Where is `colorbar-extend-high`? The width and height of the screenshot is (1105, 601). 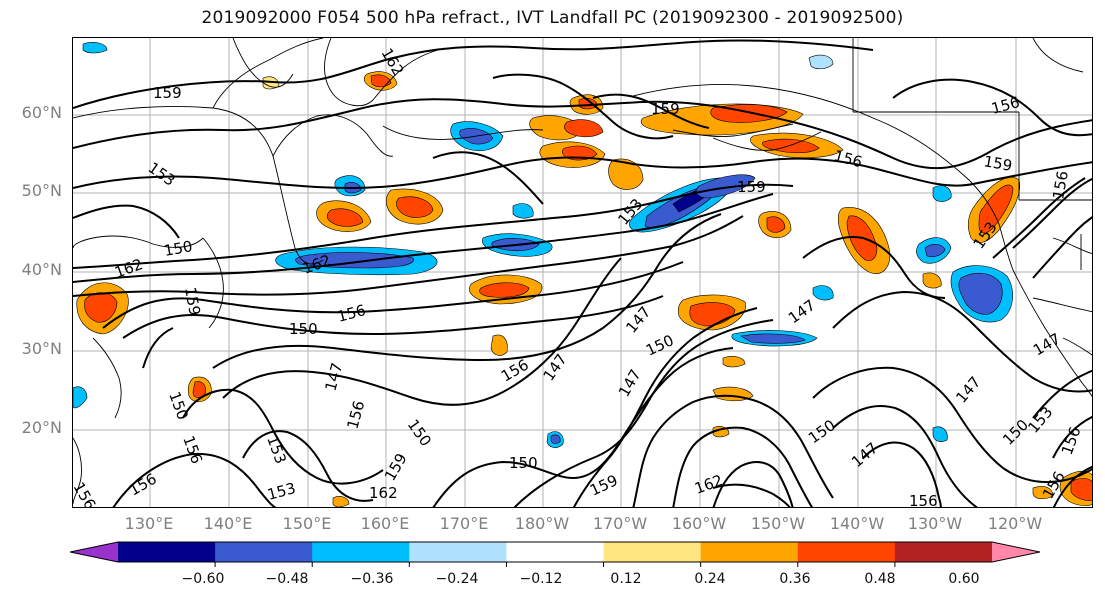
colorbar-extend-high is located at coordinates (1016, 552).